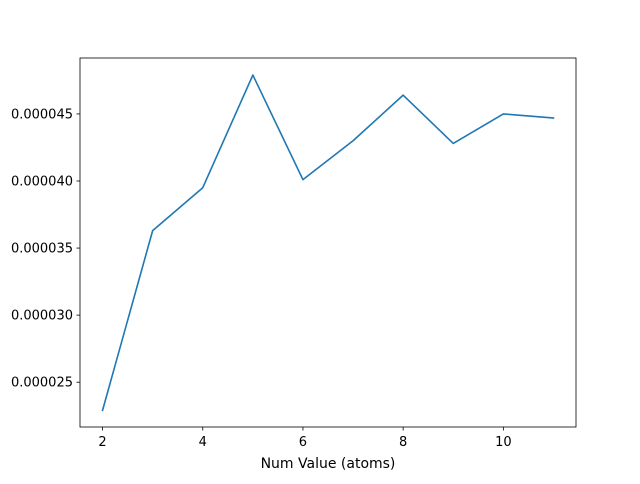 This screenshot has height=484, width=640. Describe the element at coordinates (42, 182) in the screenshot. I see `y-tick-label: 0.000040` at that location.